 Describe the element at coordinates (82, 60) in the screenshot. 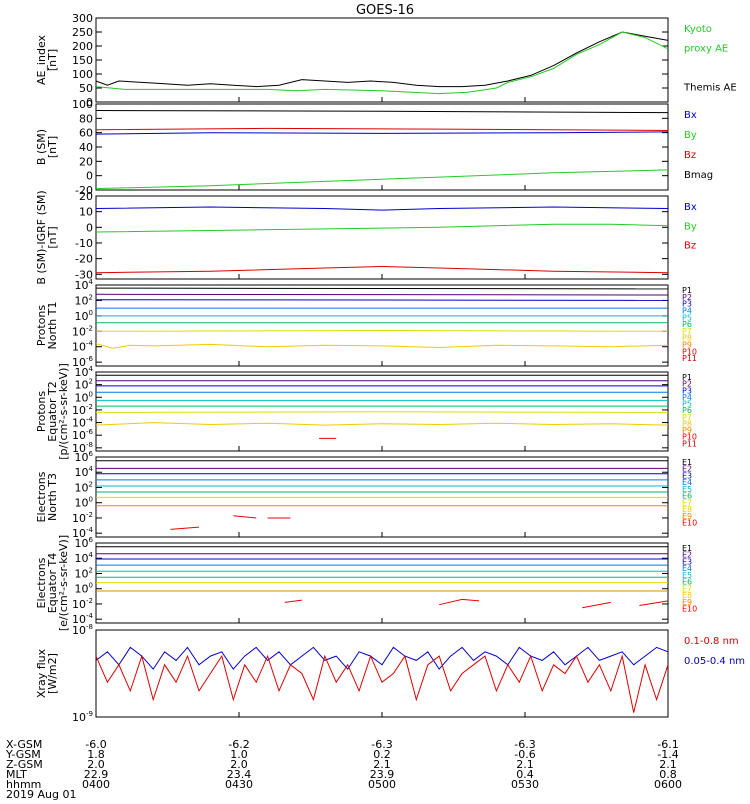

I see `y-tick-label: 150` at that location.